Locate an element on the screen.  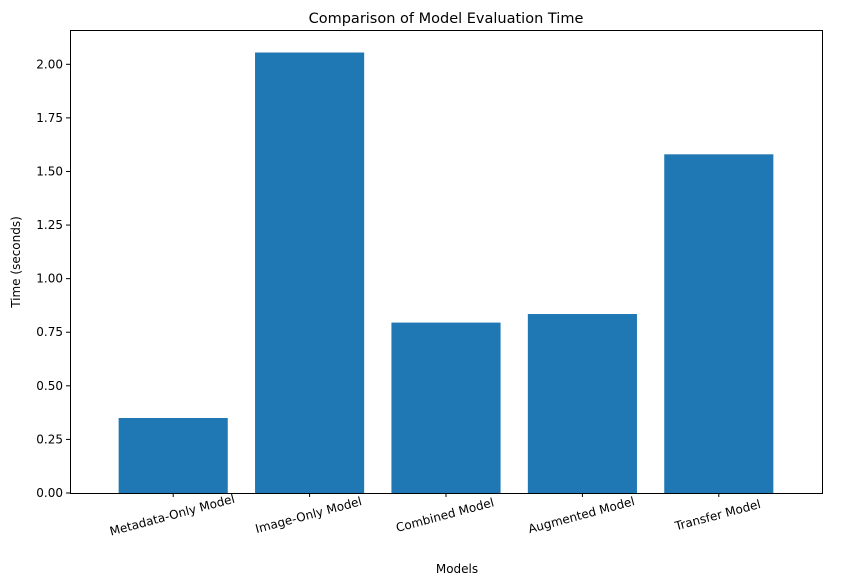
x-tick-label: Image-Only Model is located at coordinates (308, 515).